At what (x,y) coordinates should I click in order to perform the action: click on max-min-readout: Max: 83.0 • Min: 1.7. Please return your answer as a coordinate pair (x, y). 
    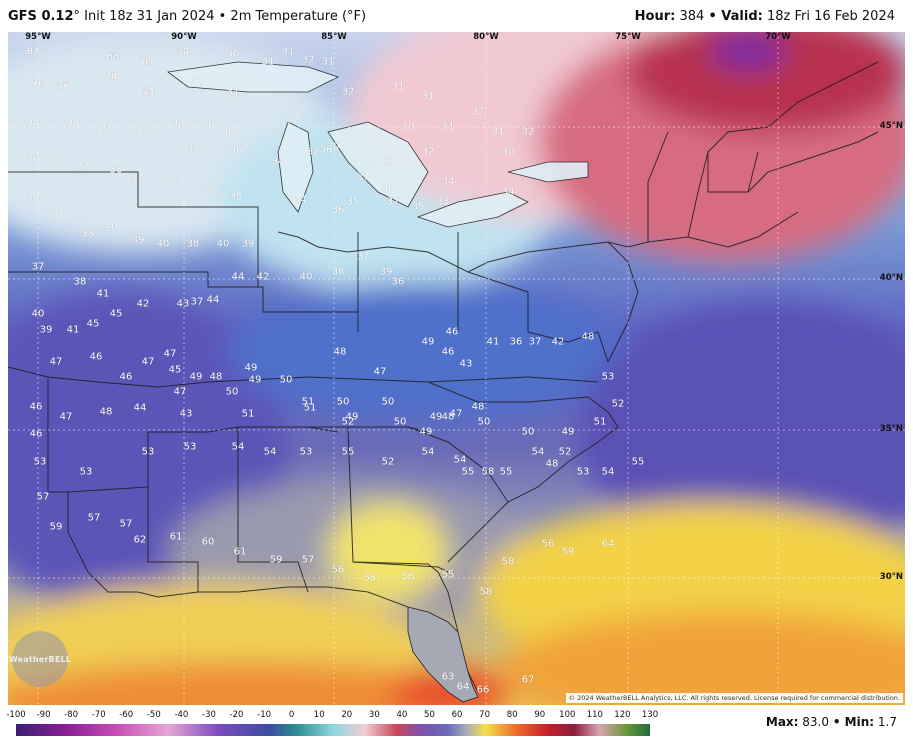
    Looking at the image, I should click on (831, 722).